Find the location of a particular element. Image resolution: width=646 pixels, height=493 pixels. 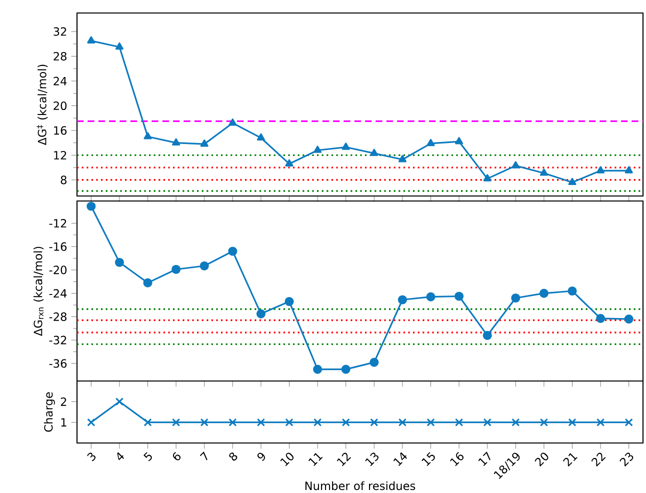

y-tick-label: -28 is located at coordinates (57, 317).